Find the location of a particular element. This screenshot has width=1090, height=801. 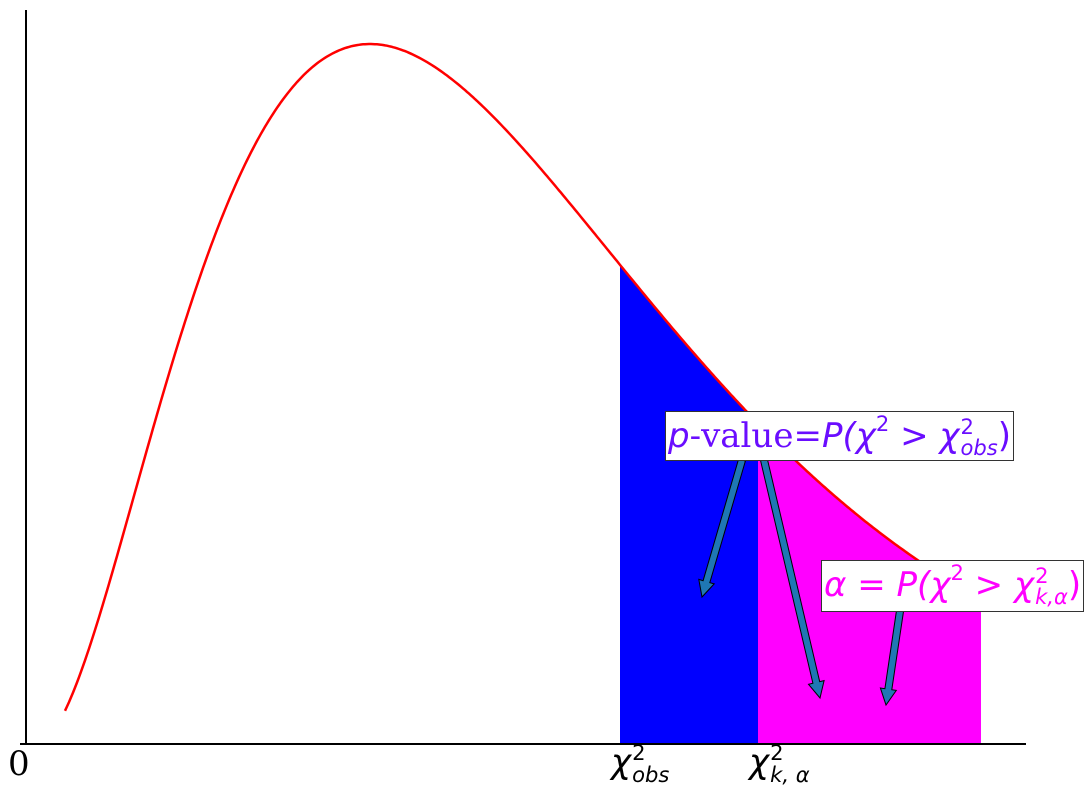

alpha-chi-crit: χ is located at coordinates (1024, 584).